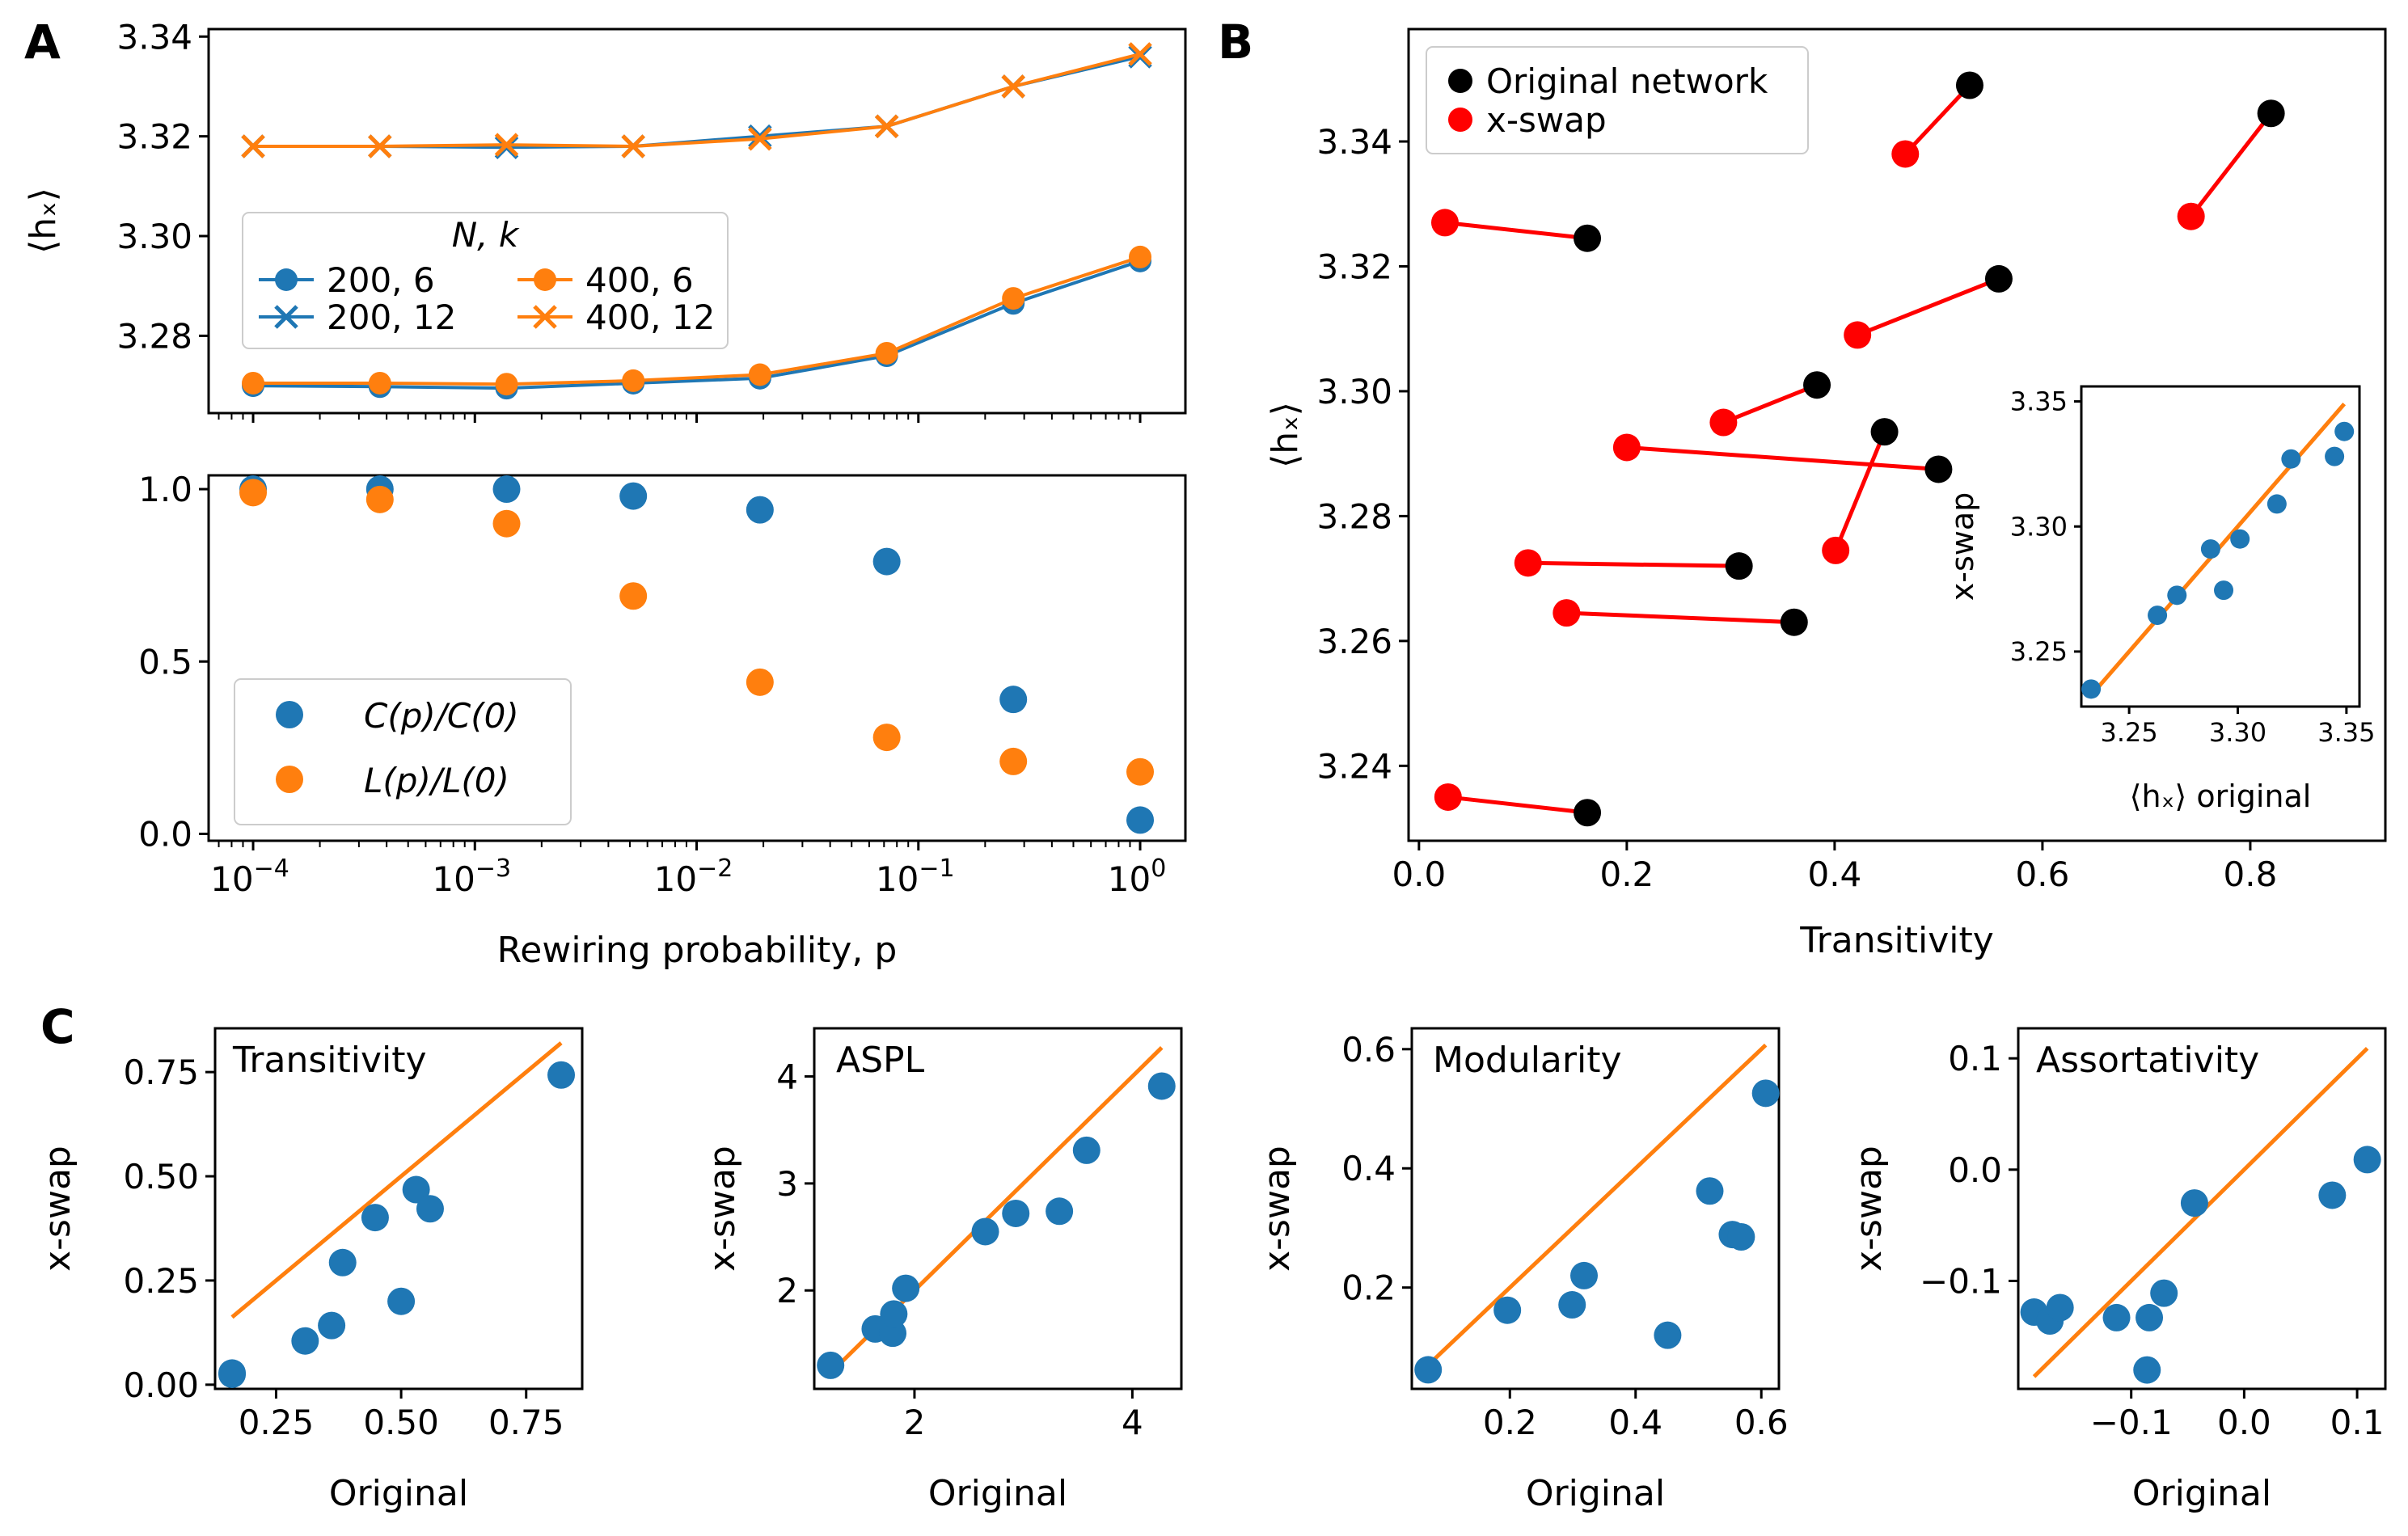  Describe the element at coordinates (1277, 1209) in the screenshot. I see `panel-c-modularity-ylabel: x-swap` at that location.